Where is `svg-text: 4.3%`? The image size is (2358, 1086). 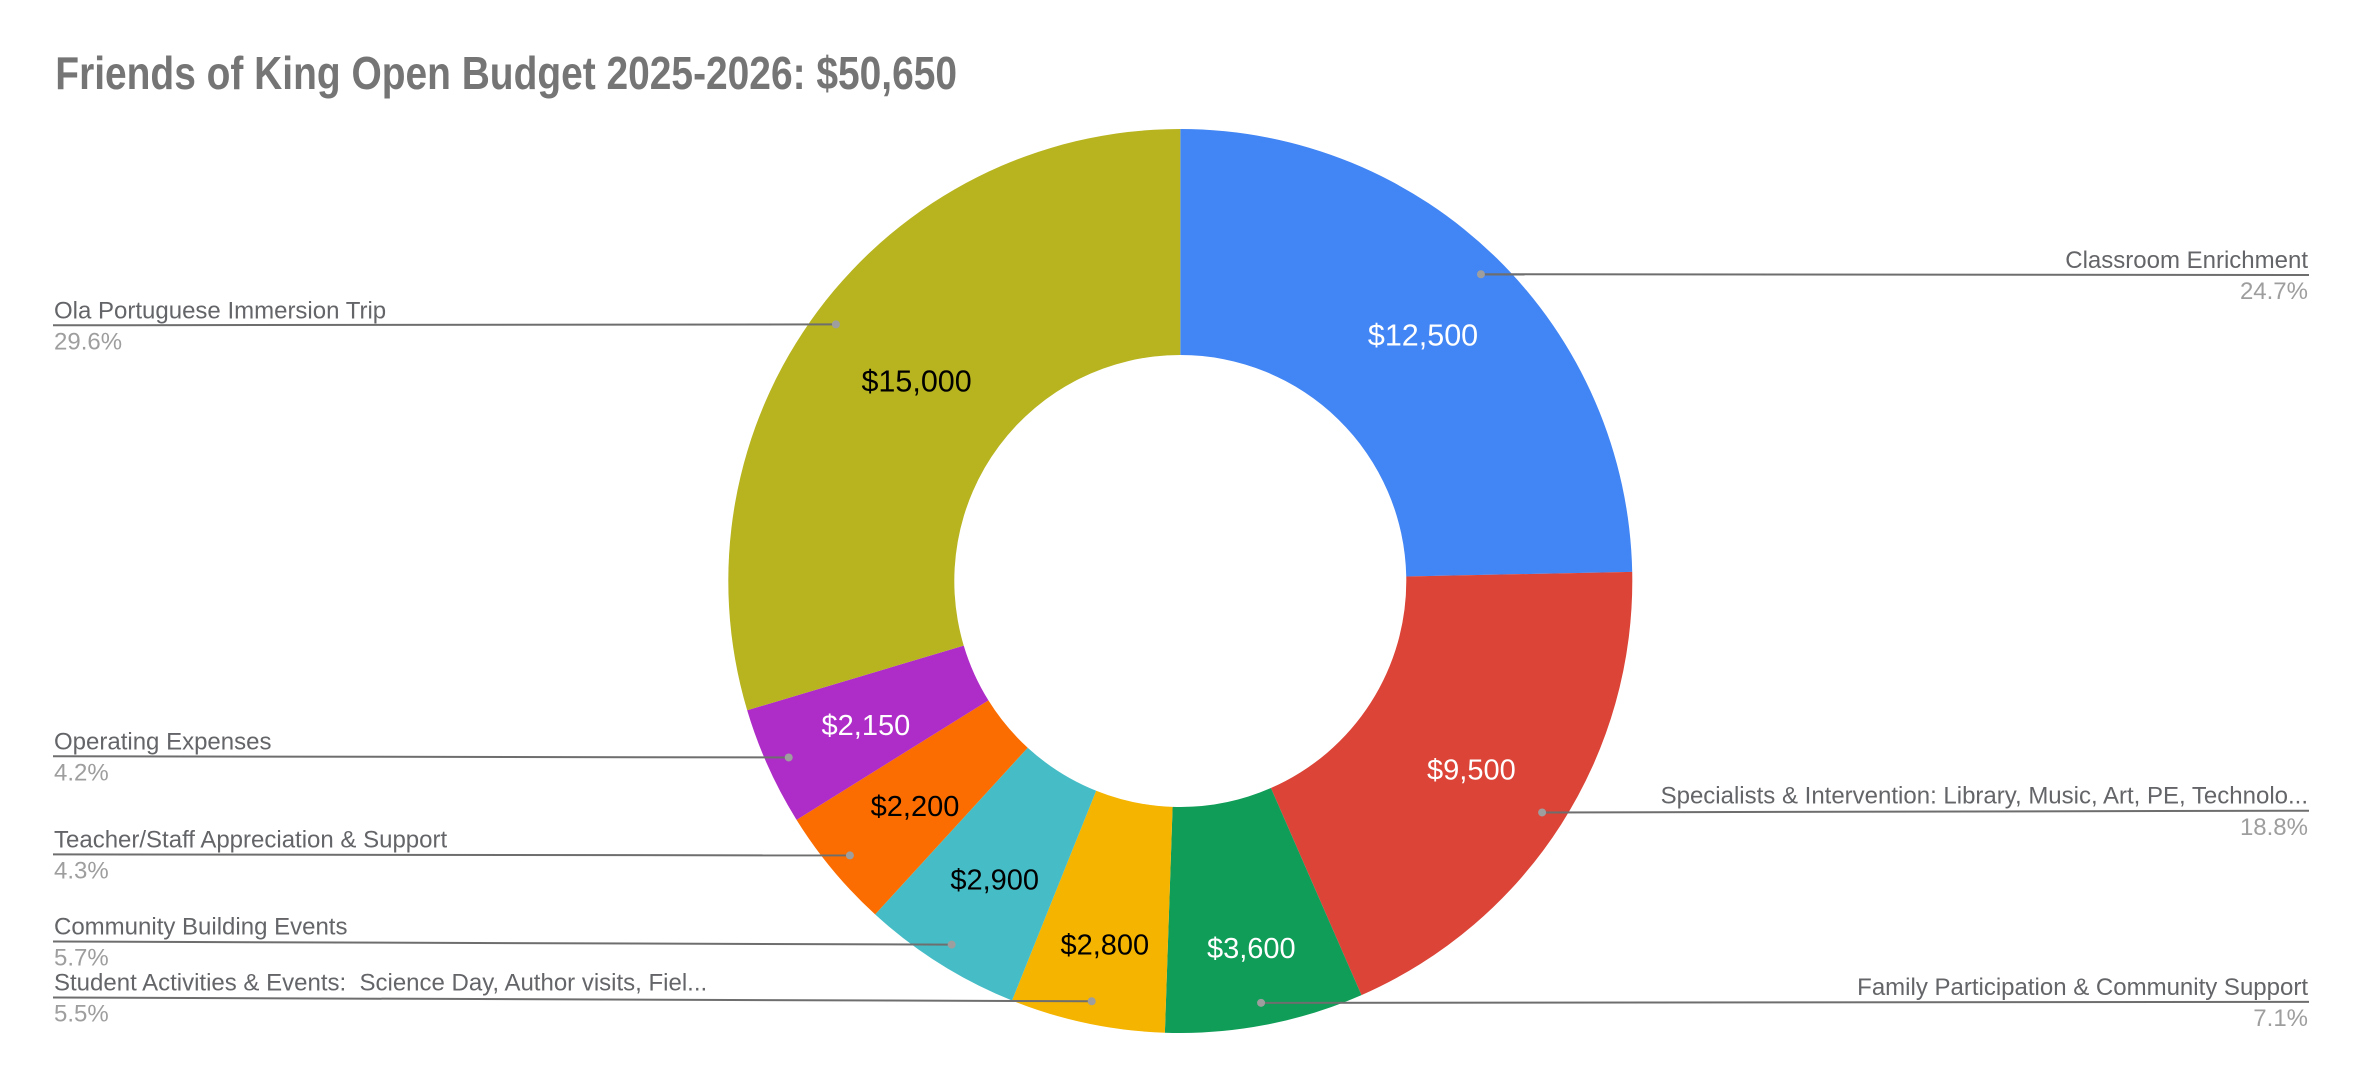 svg-text: 4.3% is located at coordinates (81, 871).